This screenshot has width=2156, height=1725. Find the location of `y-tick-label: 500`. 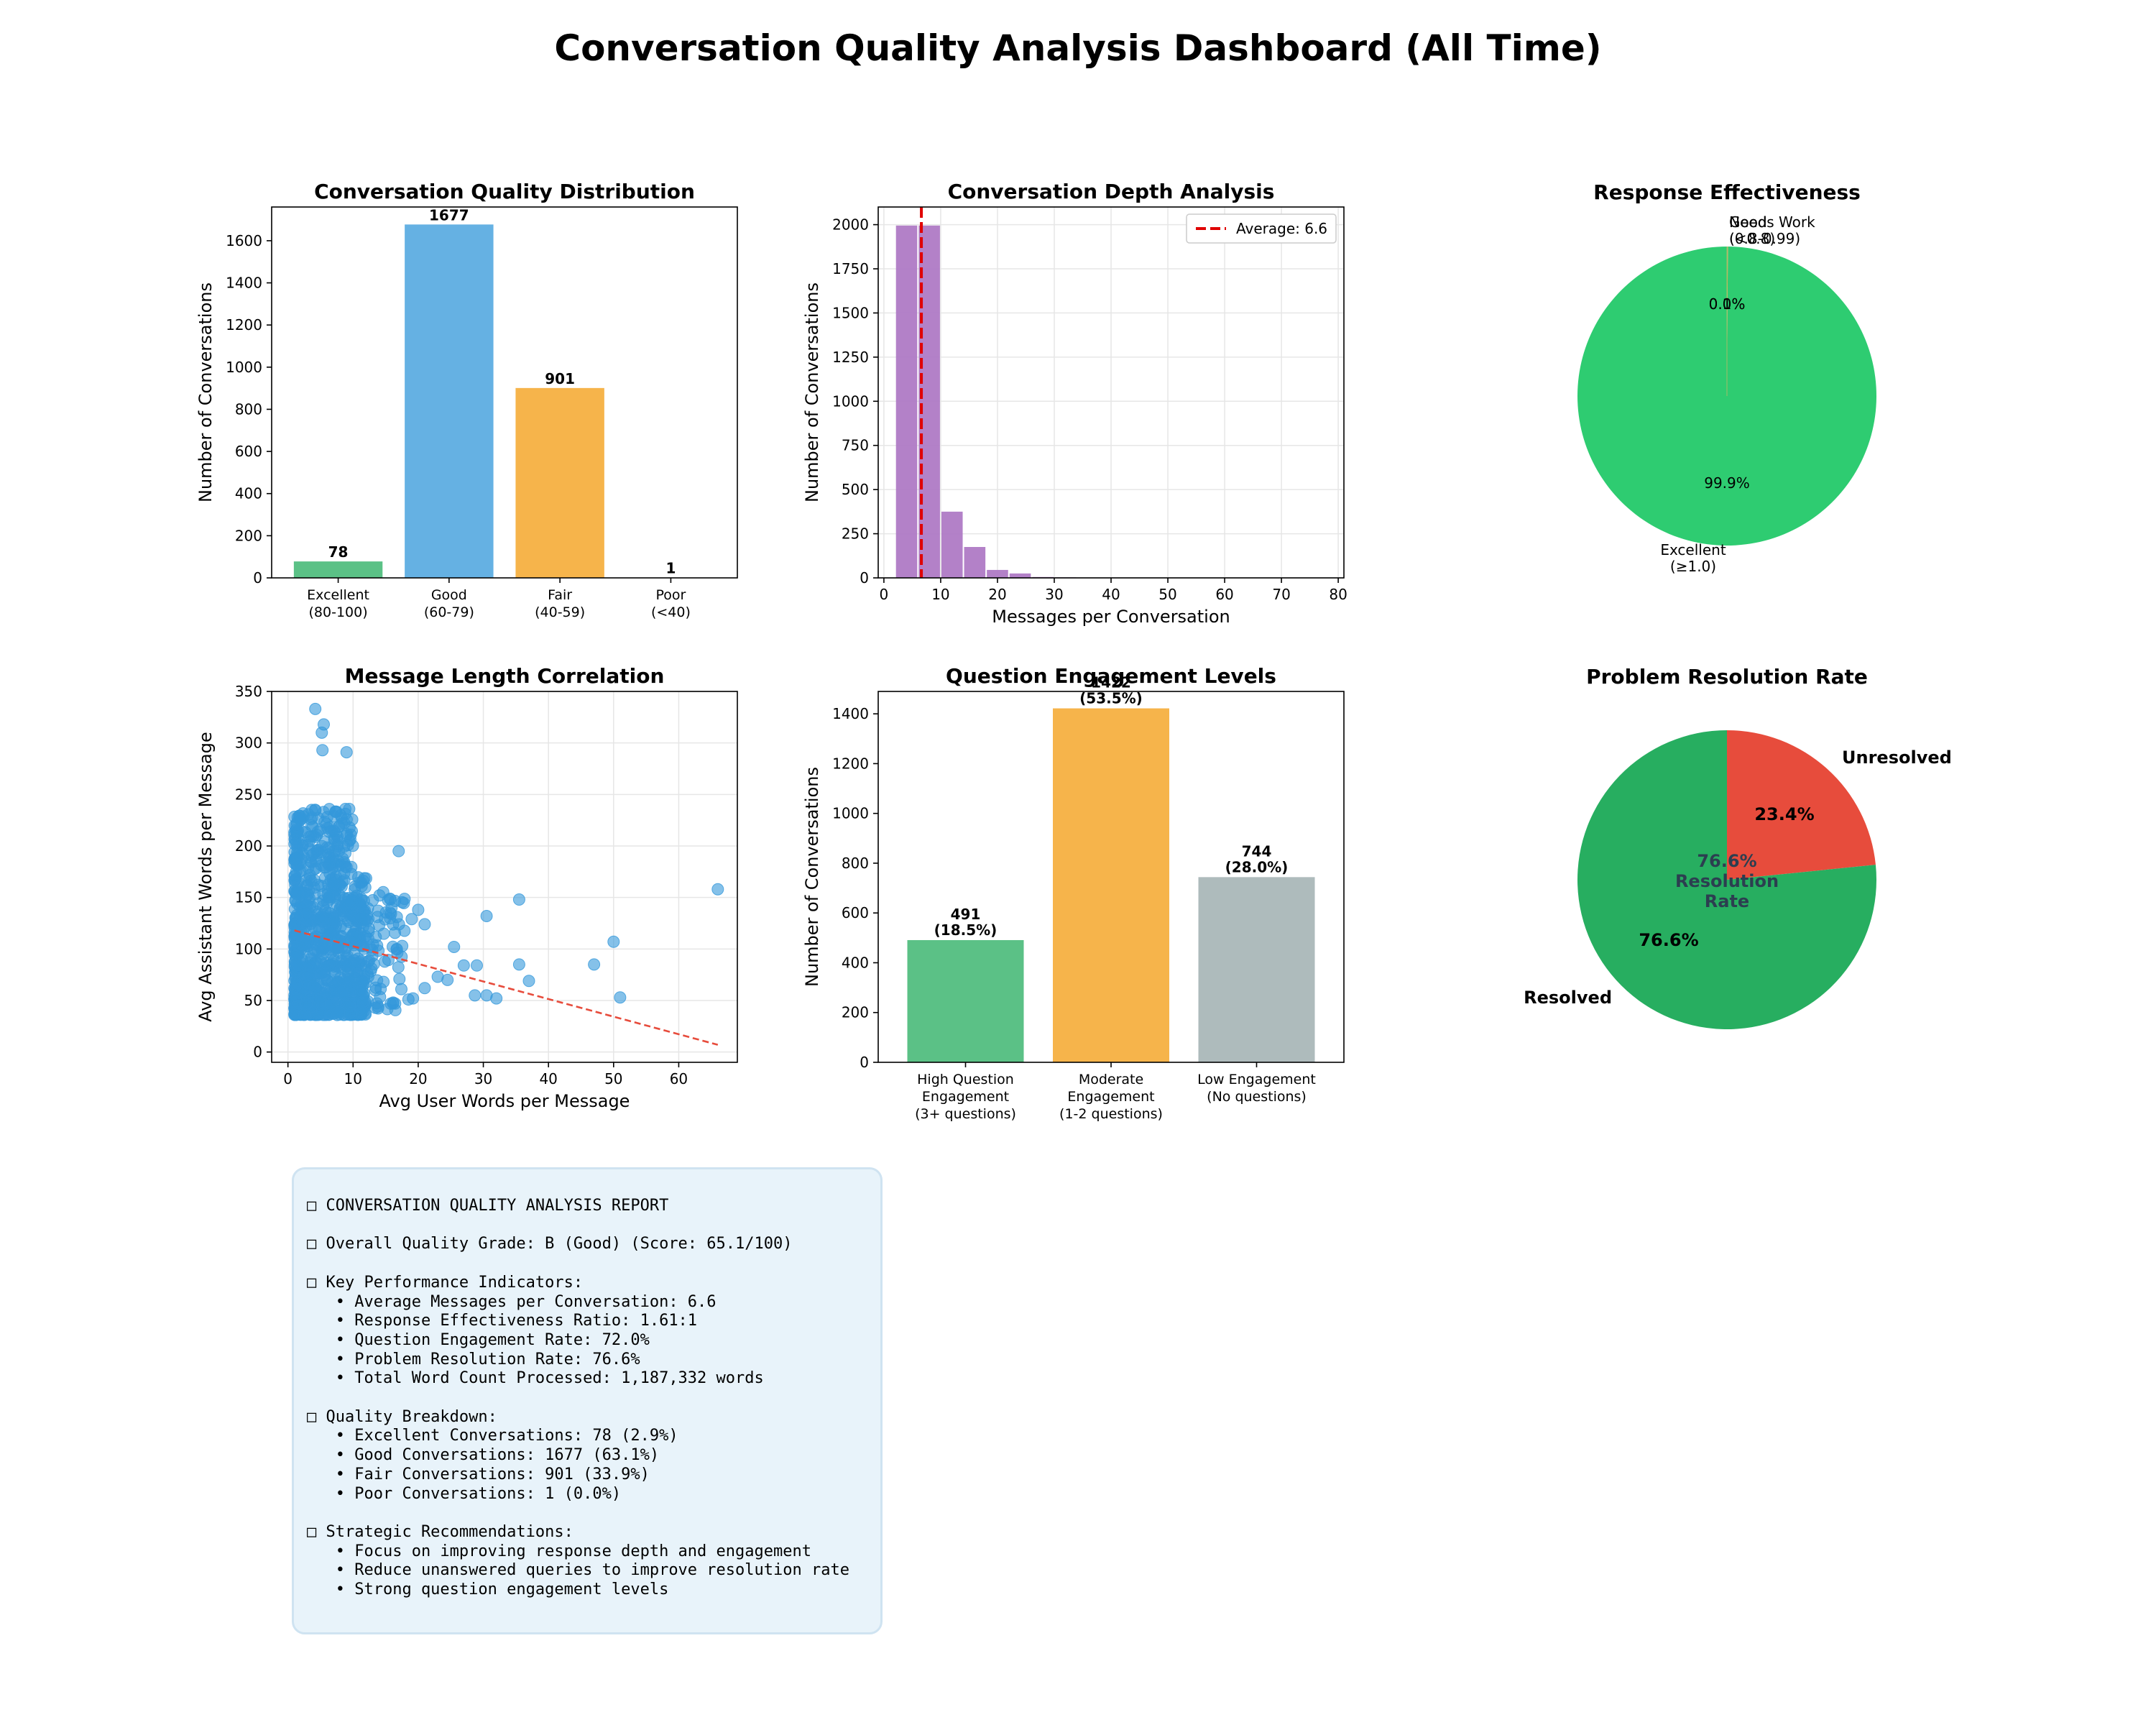

y-tick-label: 500 is located at coordinates (855, 489).